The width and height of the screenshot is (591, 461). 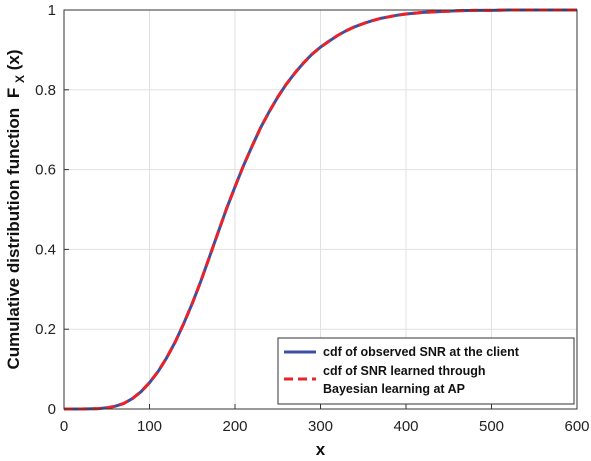 What do you see at coordinates (321, 449) in the screenshot?
I see `x-axis-label: x` at bounding box center [321, 449].